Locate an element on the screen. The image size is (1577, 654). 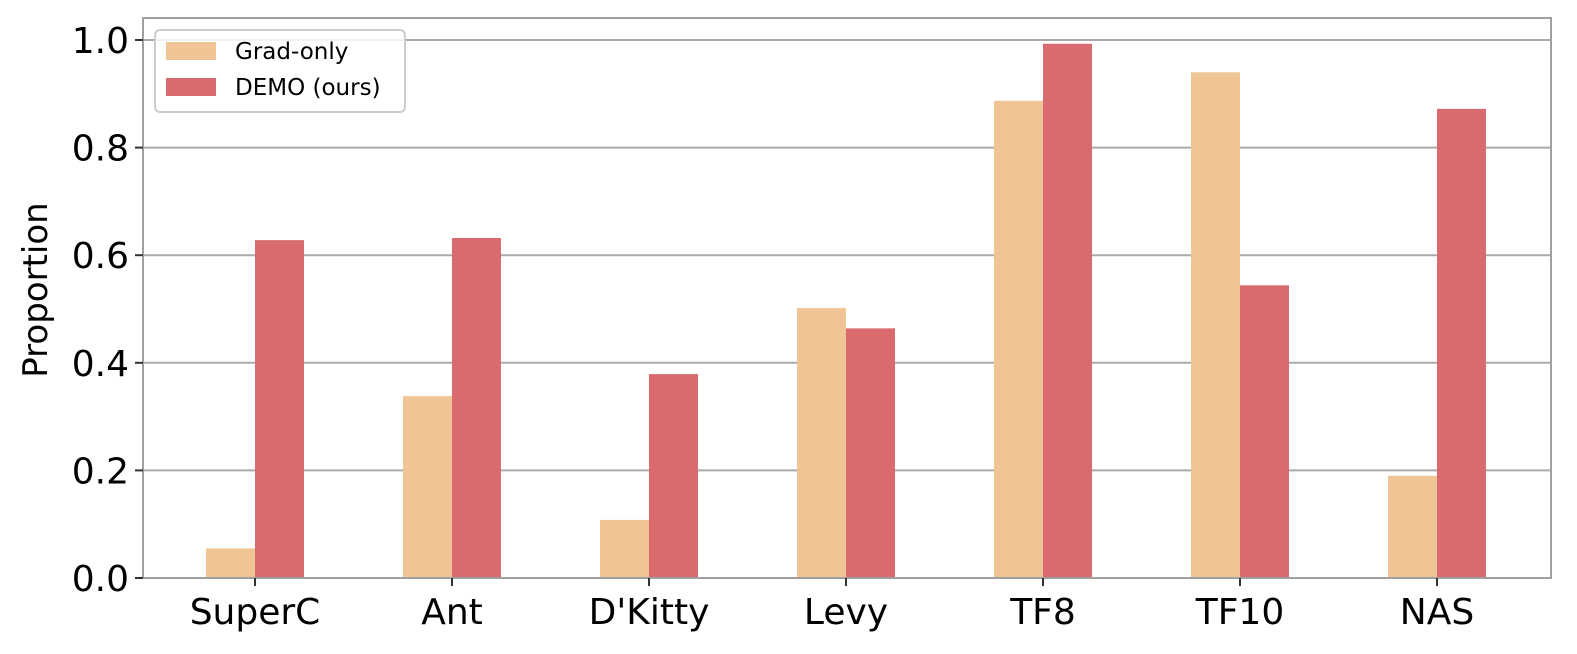
y-tick-label: 1.0 is located at coordinates (100, 41).